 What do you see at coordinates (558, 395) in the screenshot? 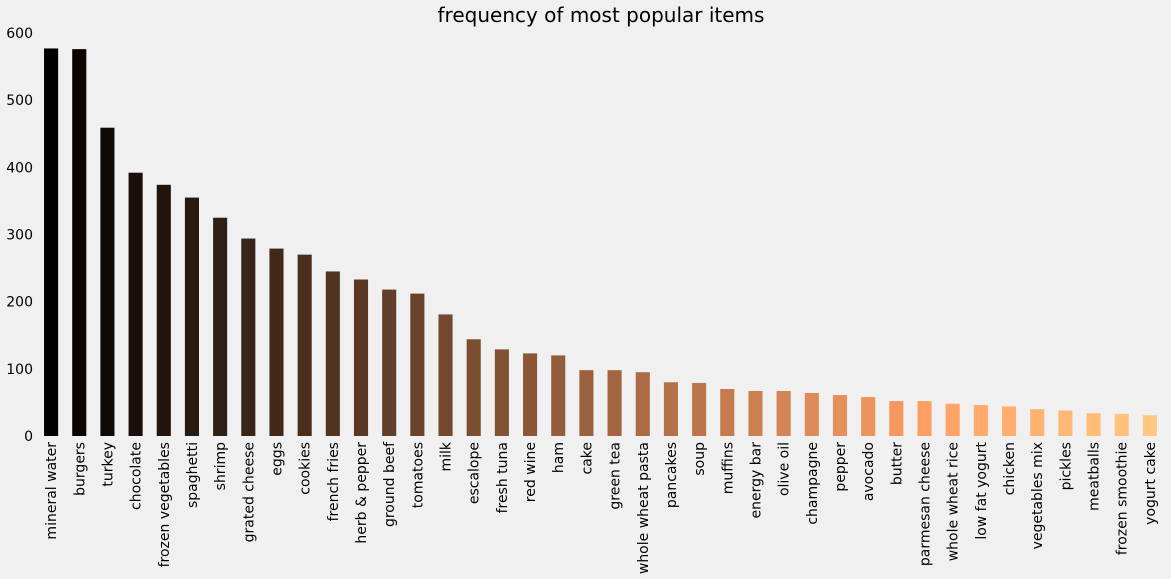
I see `bar-ham` at bounding box center [558, 395].